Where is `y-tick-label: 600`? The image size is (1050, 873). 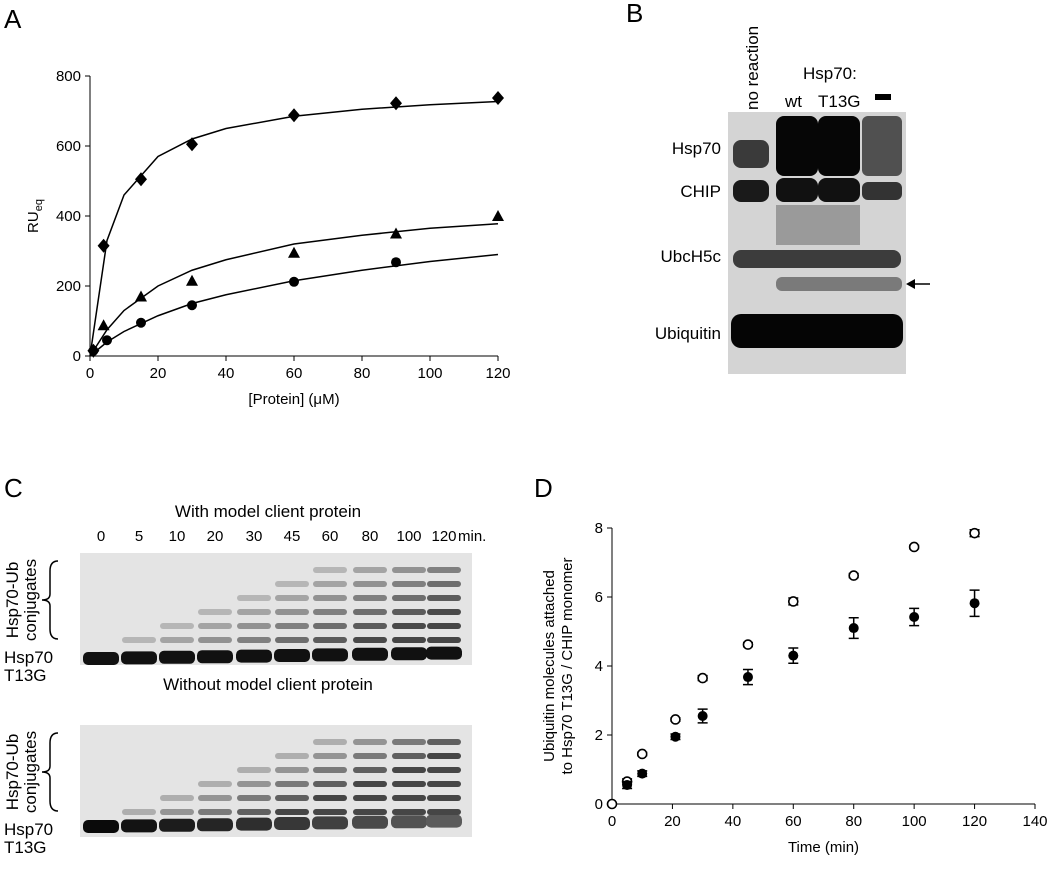
y-tick-label: 600 is located at coordinates (68, 146).